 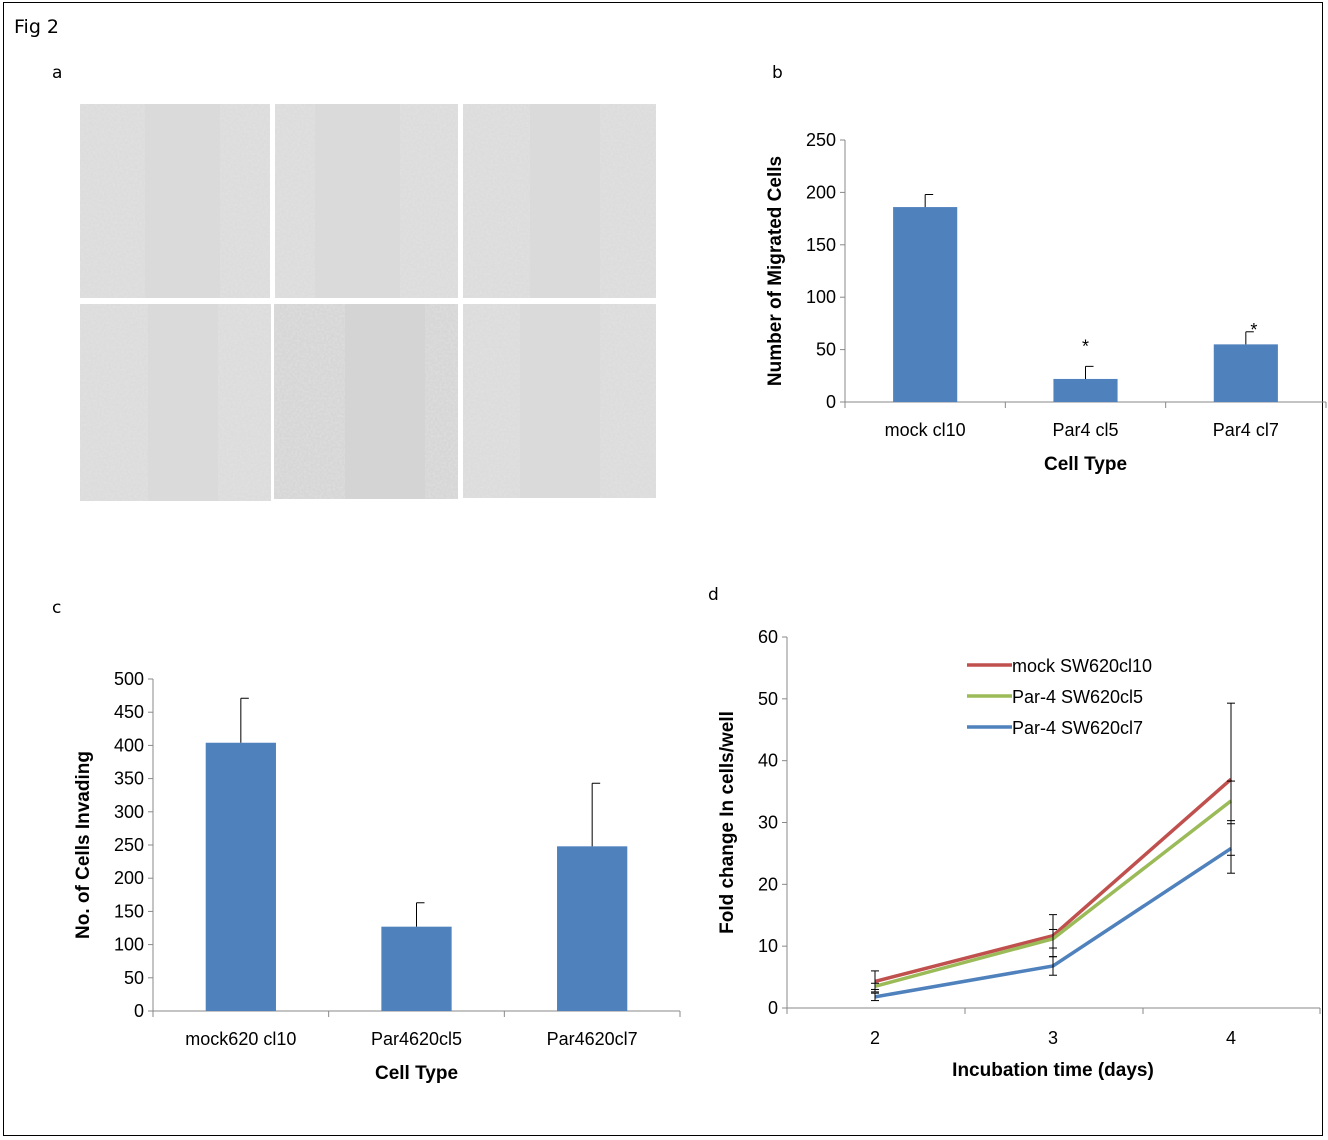 I want to click on x-tick-label: Par4 cl7, so click(x=1246, y=430).